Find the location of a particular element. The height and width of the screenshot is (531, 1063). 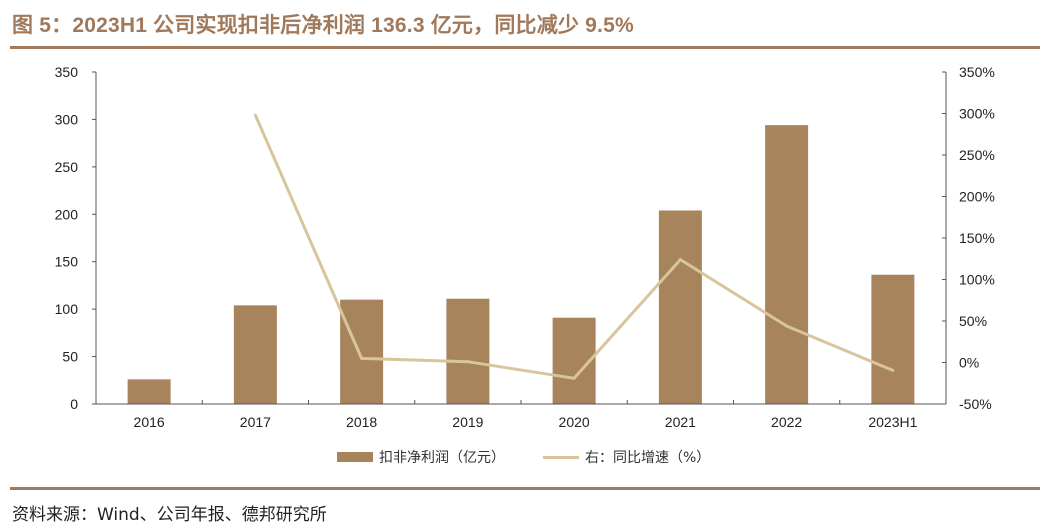

legend: 扣非净利润（亿元） 右：同比增速（%） is located at coordinates (542, 457).